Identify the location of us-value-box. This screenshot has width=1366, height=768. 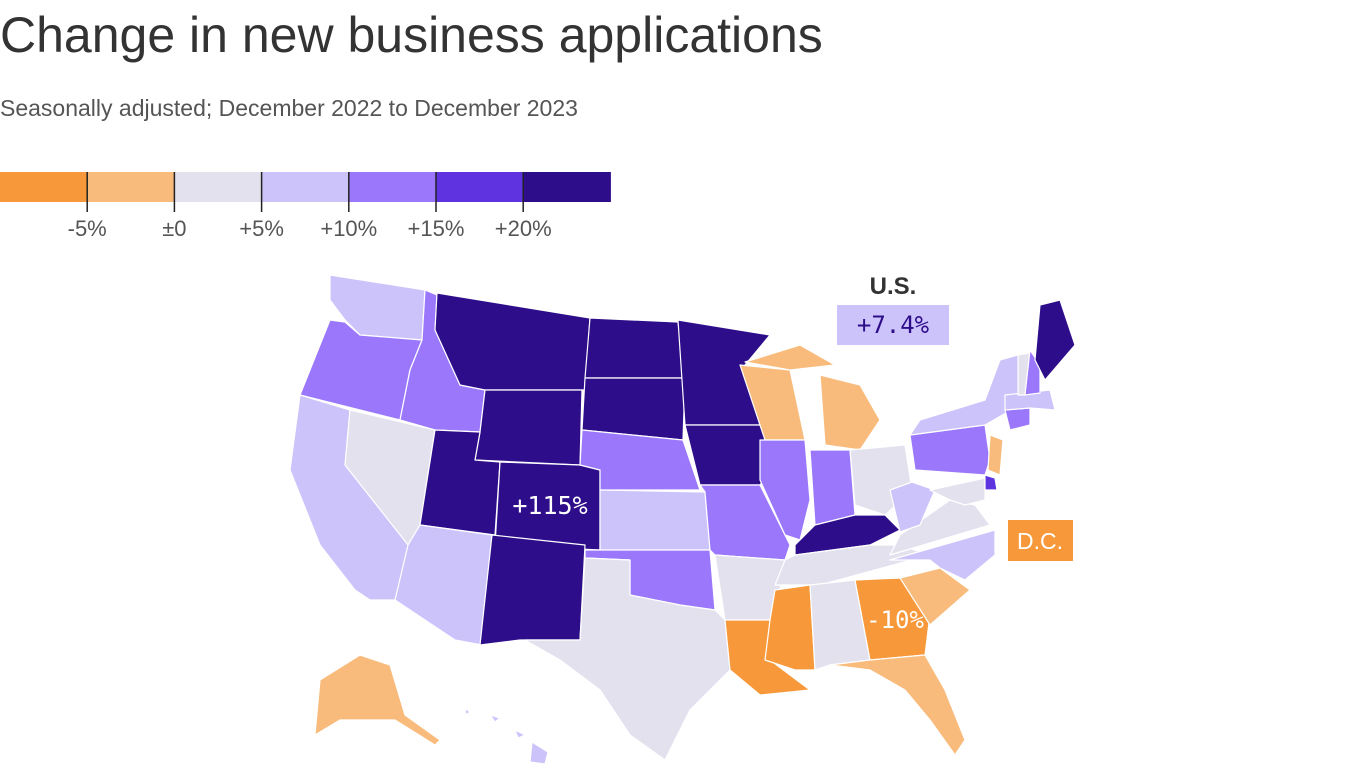
(893, 325).